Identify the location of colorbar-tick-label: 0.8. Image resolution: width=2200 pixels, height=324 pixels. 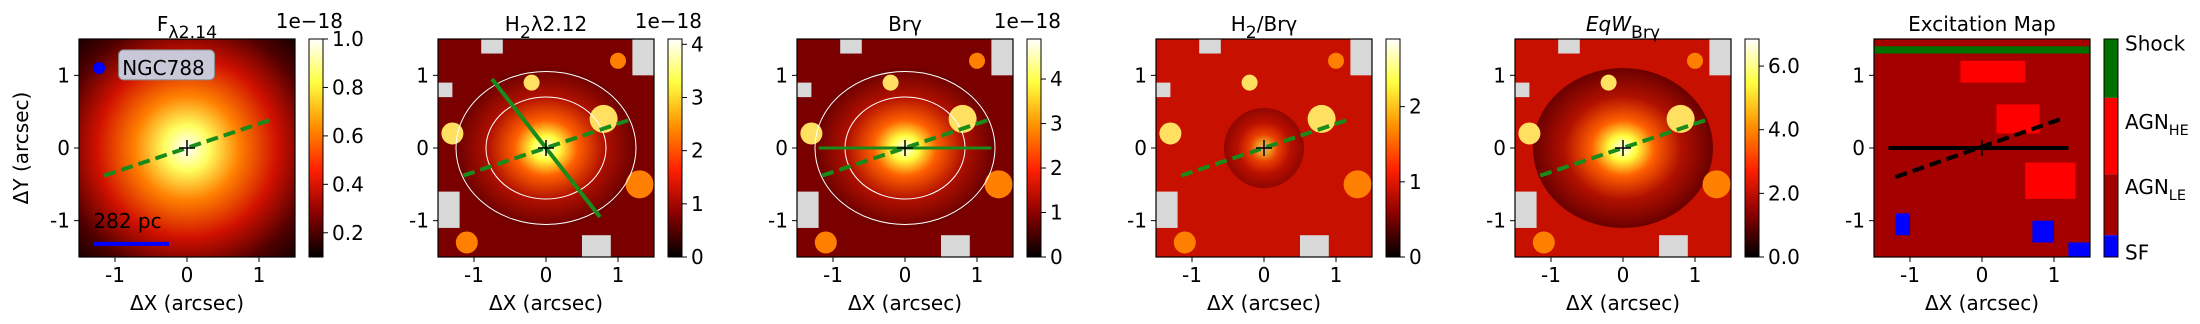
(348, 87).